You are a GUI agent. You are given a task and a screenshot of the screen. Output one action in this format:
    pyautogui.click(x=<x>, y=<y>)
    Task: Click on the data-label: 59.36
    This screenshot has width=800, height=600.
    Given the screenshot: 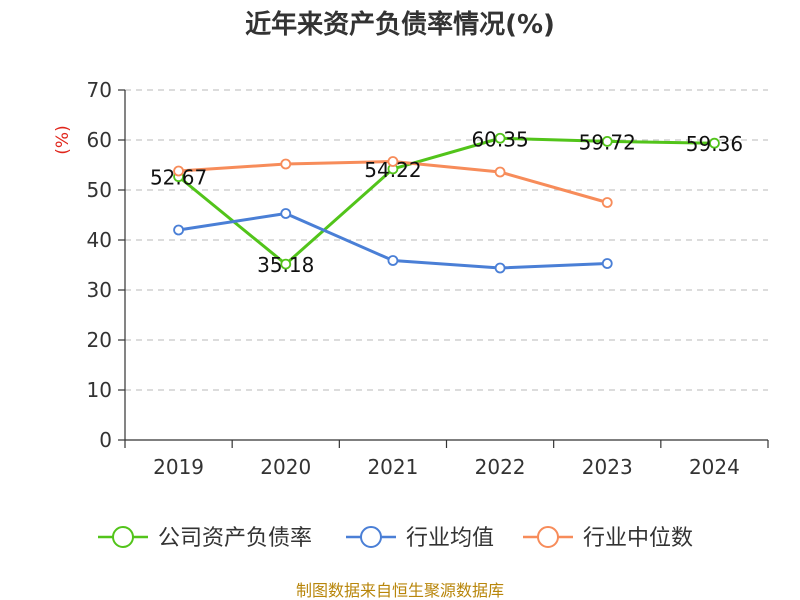 What is the action you would take?
    pyautogui.click(x=714, y=144)
    